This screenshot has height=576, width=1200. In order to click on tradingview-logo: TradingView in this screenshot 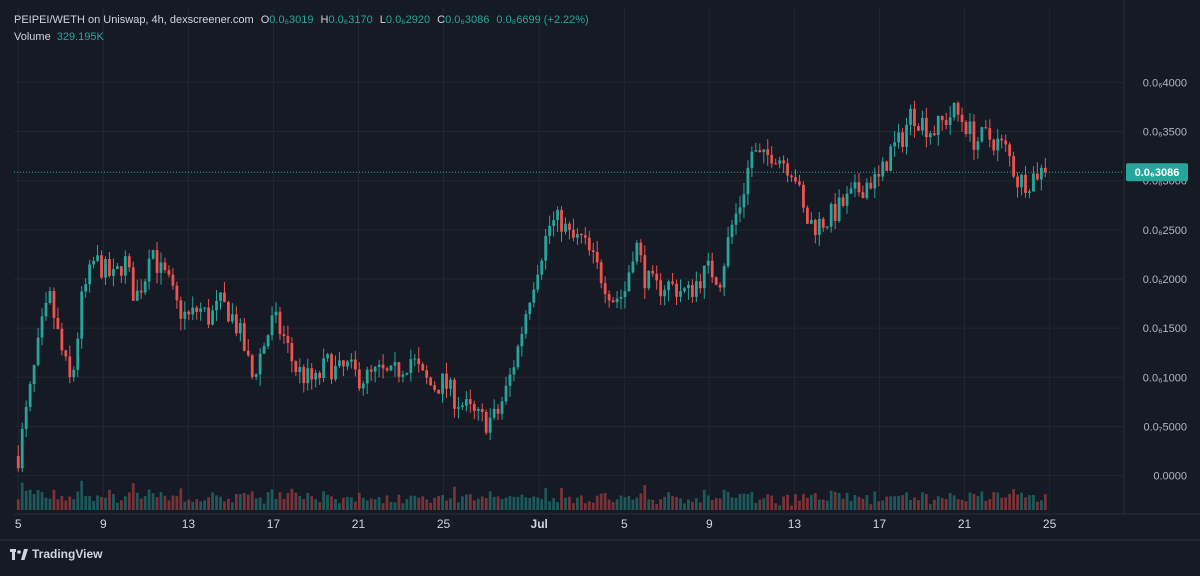, I will do `click(56, 554)`.